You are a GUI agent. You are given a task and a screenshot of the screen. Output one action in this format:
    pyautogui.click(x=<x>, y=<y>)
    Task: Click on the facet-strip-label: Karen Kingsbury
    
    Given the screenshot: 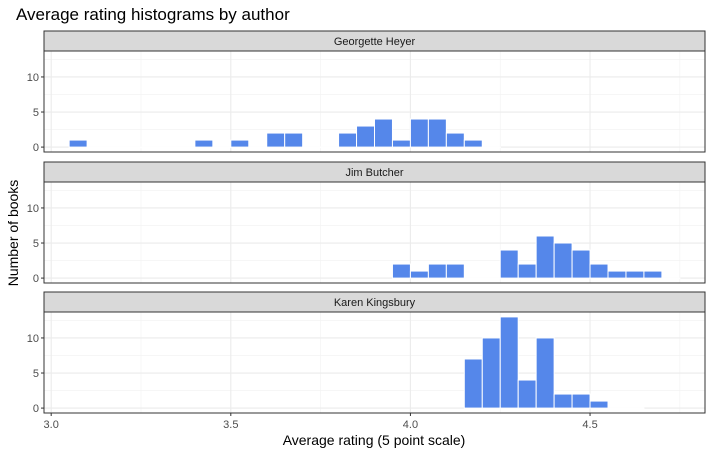 What is the action you would take?
    pyautogui.click(x=375, y=303)
    